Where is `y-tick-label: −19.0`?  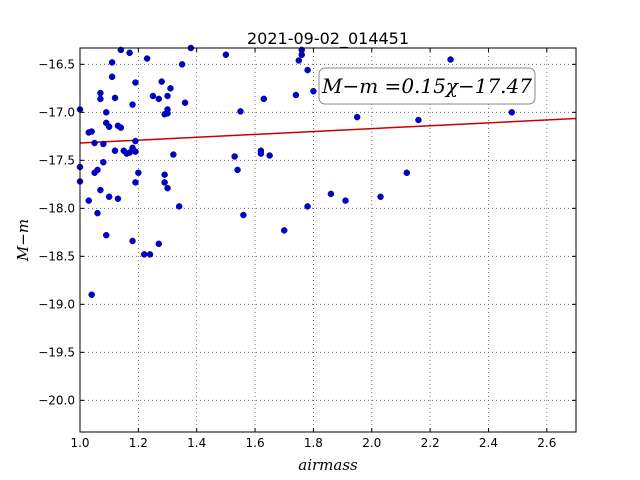 y-tick-label: −19.0 is located at coordinates (56, 304).